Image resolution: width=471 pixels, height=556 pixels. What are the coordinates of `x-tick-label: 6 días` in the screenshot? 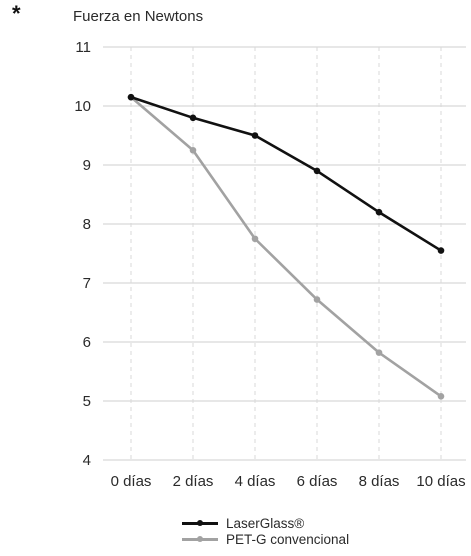 It's located at (317, 481).